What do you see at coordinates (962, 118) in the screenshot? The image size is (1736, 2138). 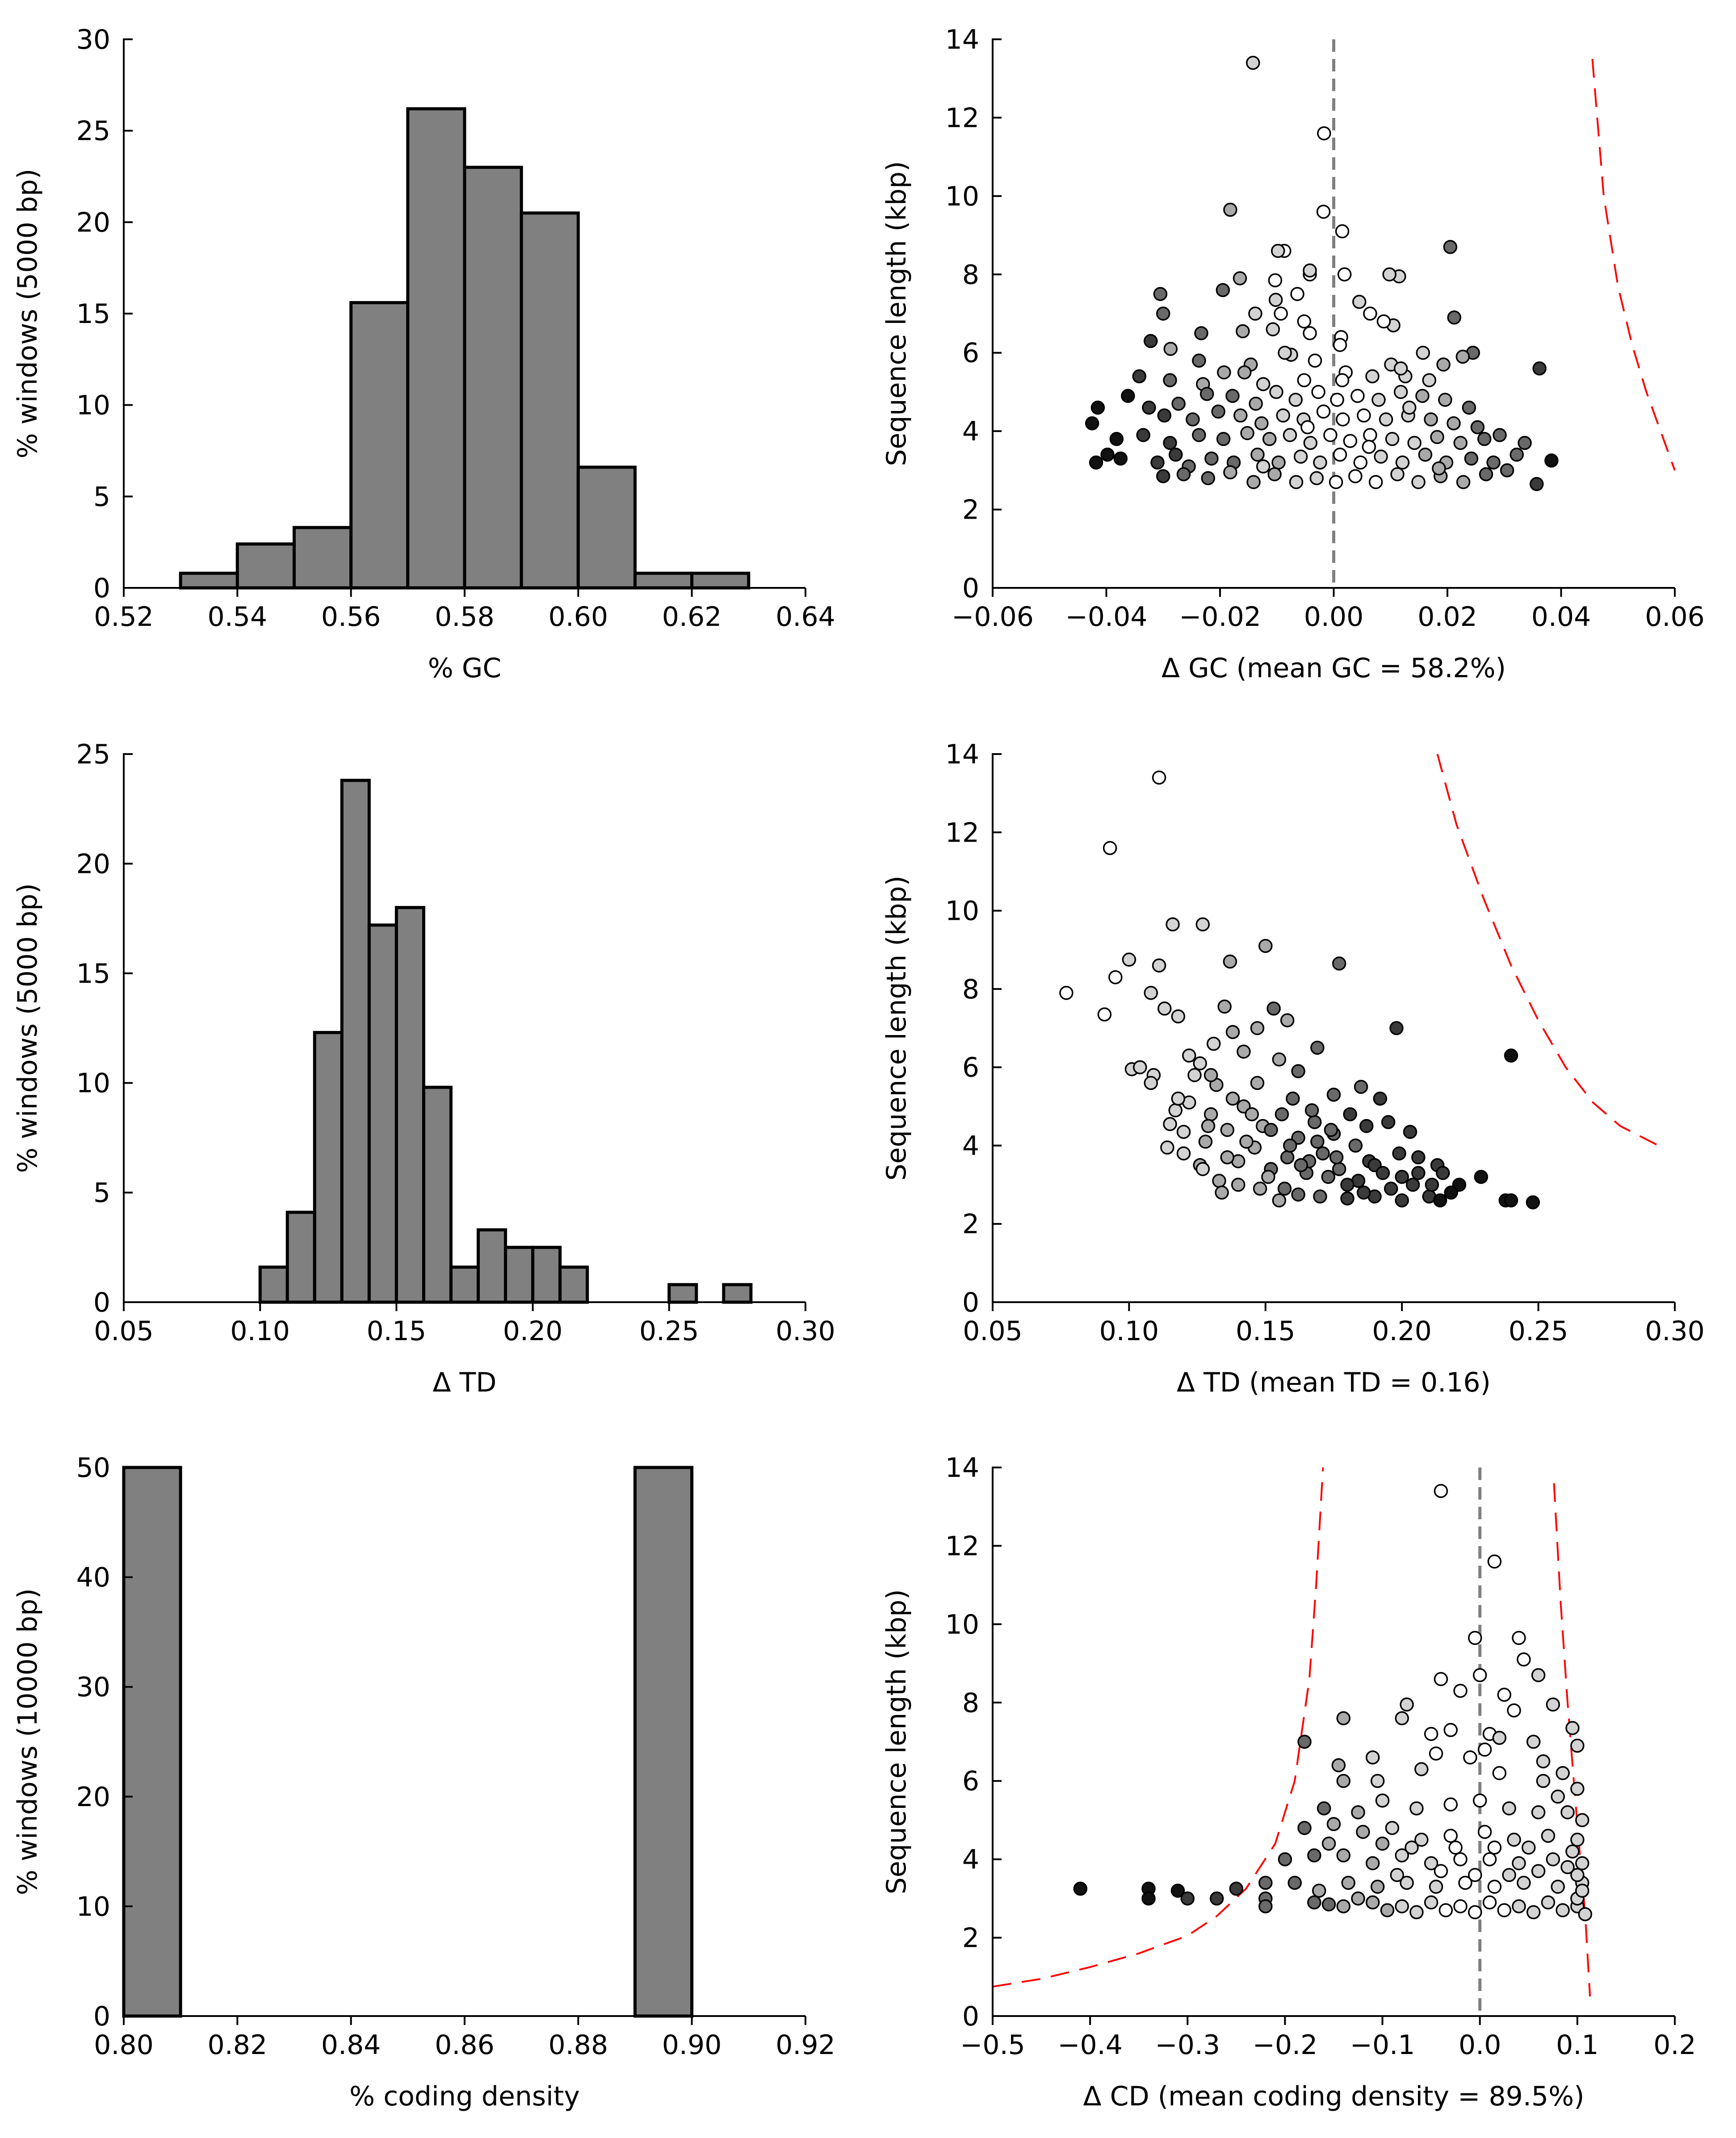 I see `y-tick-label: 12` at bounding box center [962, 118].